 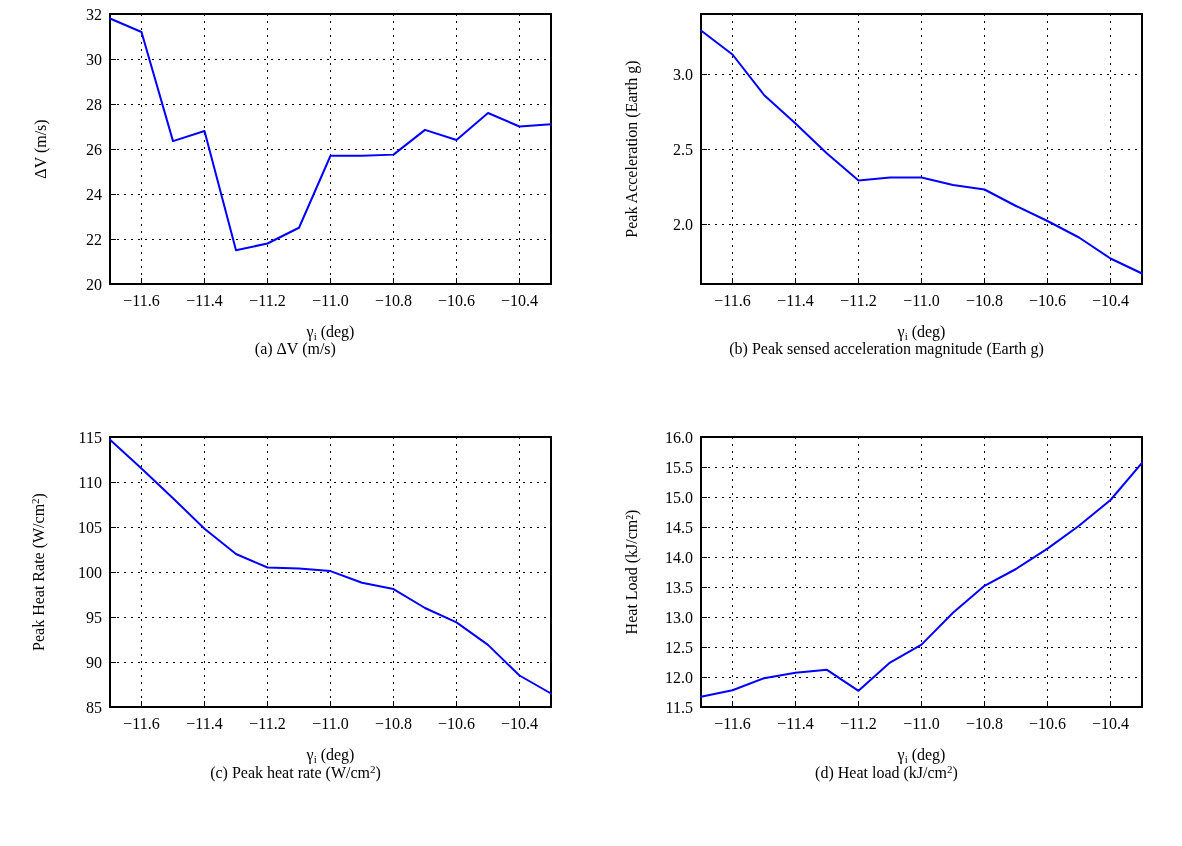 I want to click on y-axis-title: ΔV (m/s), so click(x=40, y=149).